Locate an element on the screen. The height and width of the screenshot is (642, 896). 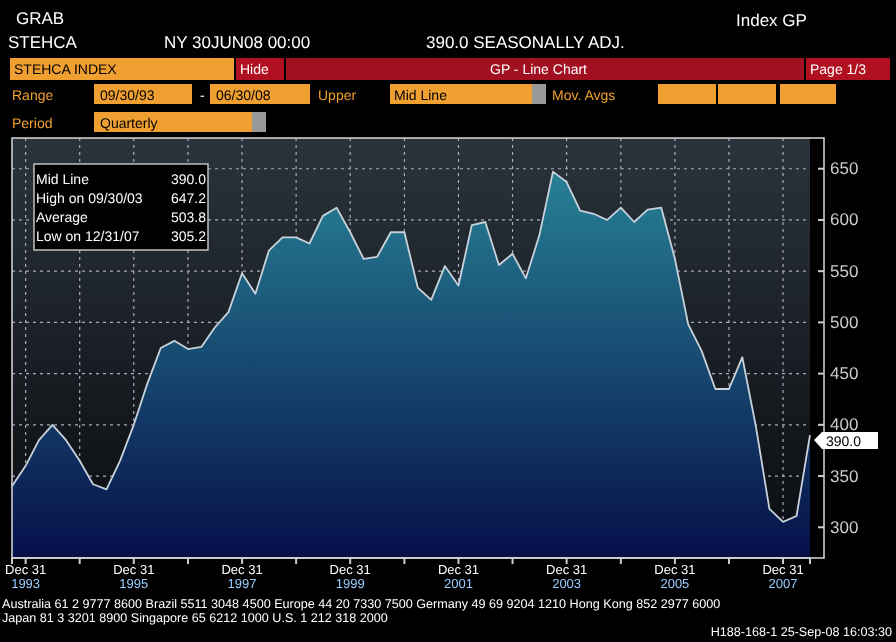
y-tick-label: 600 is located at coordinates (844, 219).